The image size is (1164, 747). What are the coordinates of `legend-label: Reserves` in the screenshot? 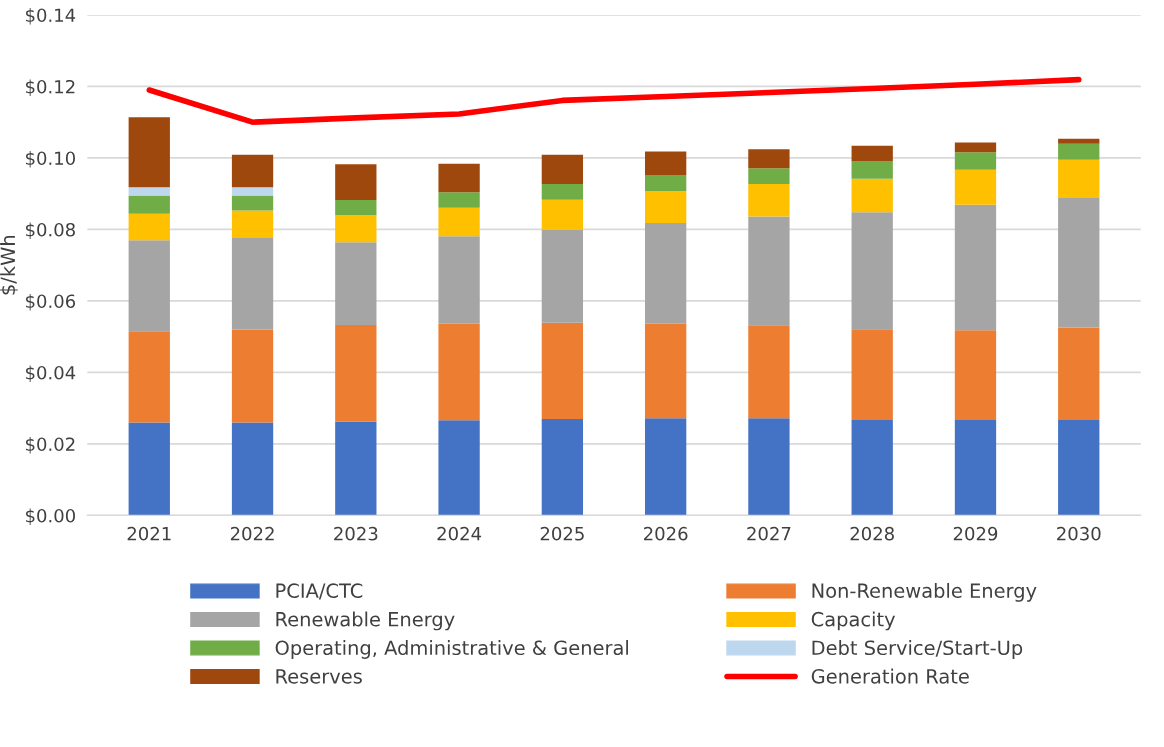 It's located at (319, 676).